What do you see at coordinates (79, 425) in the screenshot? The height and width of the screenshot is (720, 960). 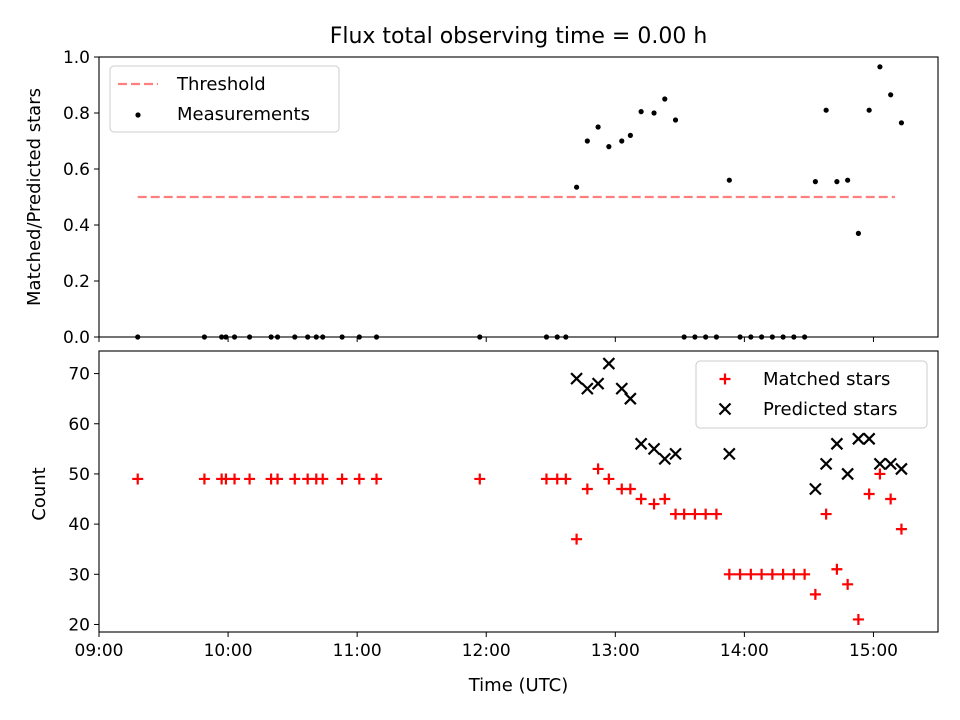 I see `bottom-y-tick-label: 60` at bounding box center [79, 425].